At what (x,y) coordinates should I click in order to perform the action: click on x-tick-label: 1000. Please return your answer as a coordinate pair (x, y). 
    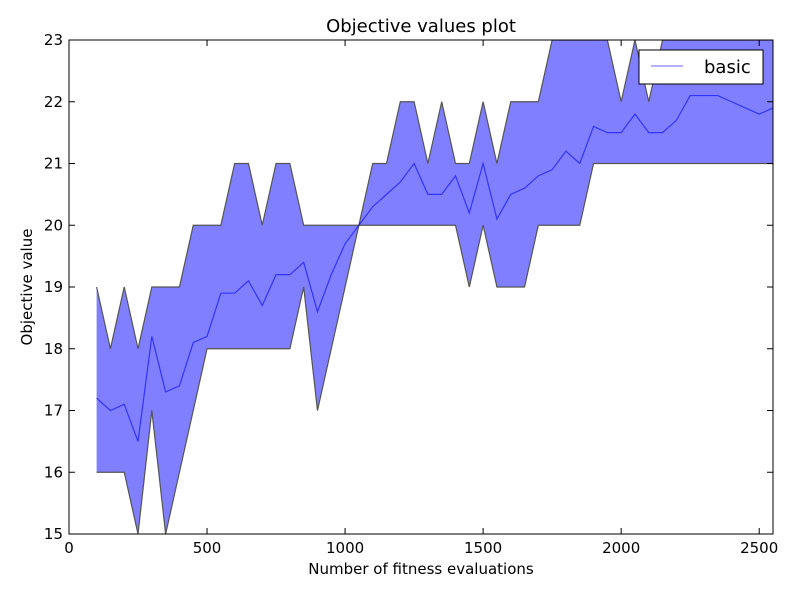
    Looking at the image, I should click on (345, 548).